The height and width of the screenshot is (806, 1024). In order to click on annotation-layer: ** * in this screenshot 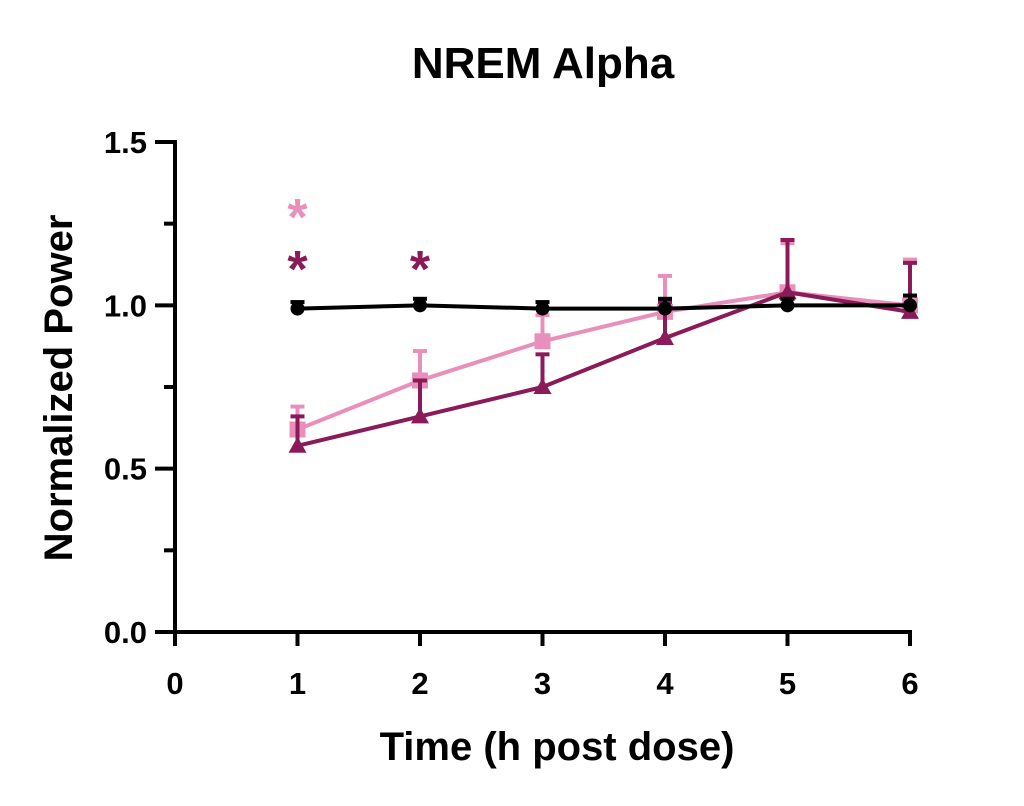, I will do `click(359, 244)`.